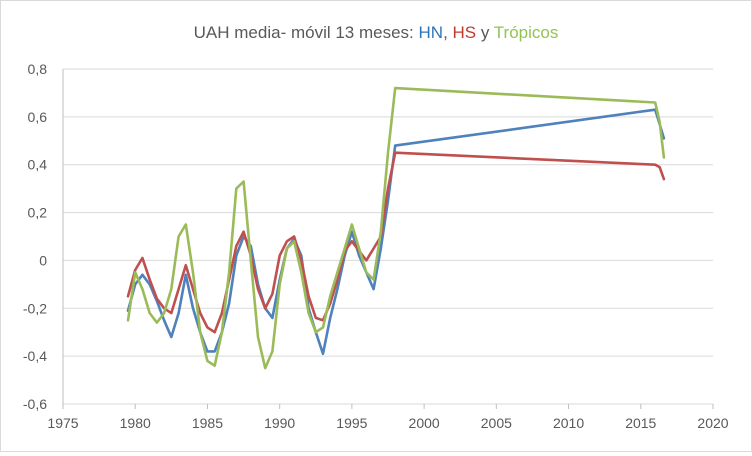  What do you see at coordinates (640, 423) in the screenshot?
I see `x-tick-label: 2015` at bounding box center [640, 423].